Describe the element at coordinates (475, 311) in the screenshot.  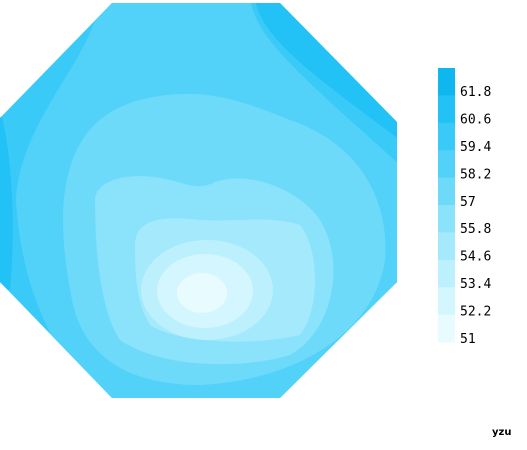
I see `colorbar-label: 52.2` at that location.